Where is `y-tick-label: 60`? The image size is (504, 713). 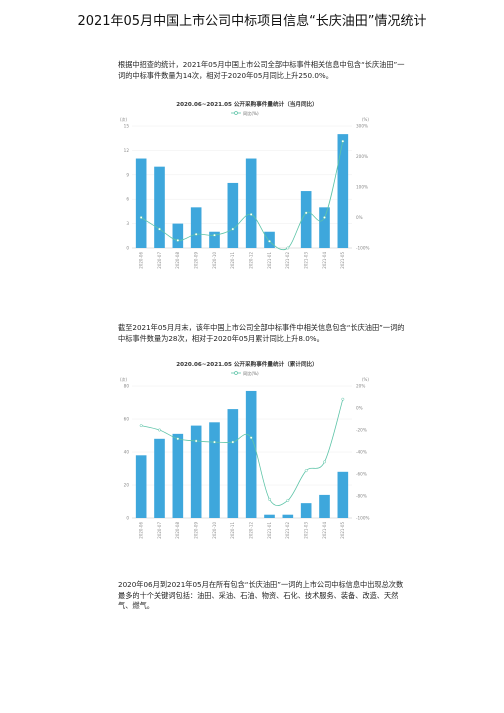
y-tick-label: 60 is located at coordinates (127, 419).